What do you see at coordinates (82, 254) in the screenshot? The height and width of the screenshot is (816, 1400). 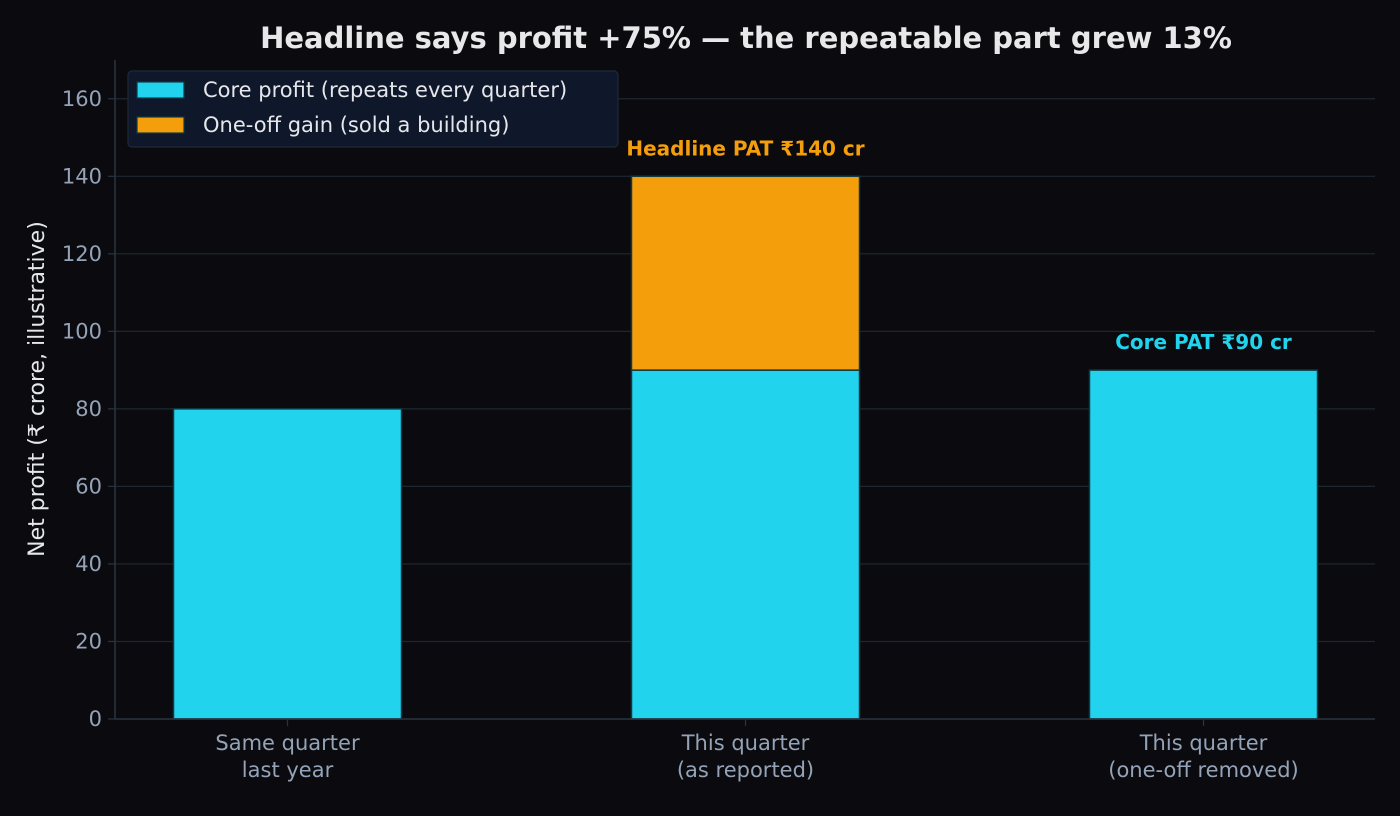 I see `y-tick-label: 120` at bounding box center [82, 254].